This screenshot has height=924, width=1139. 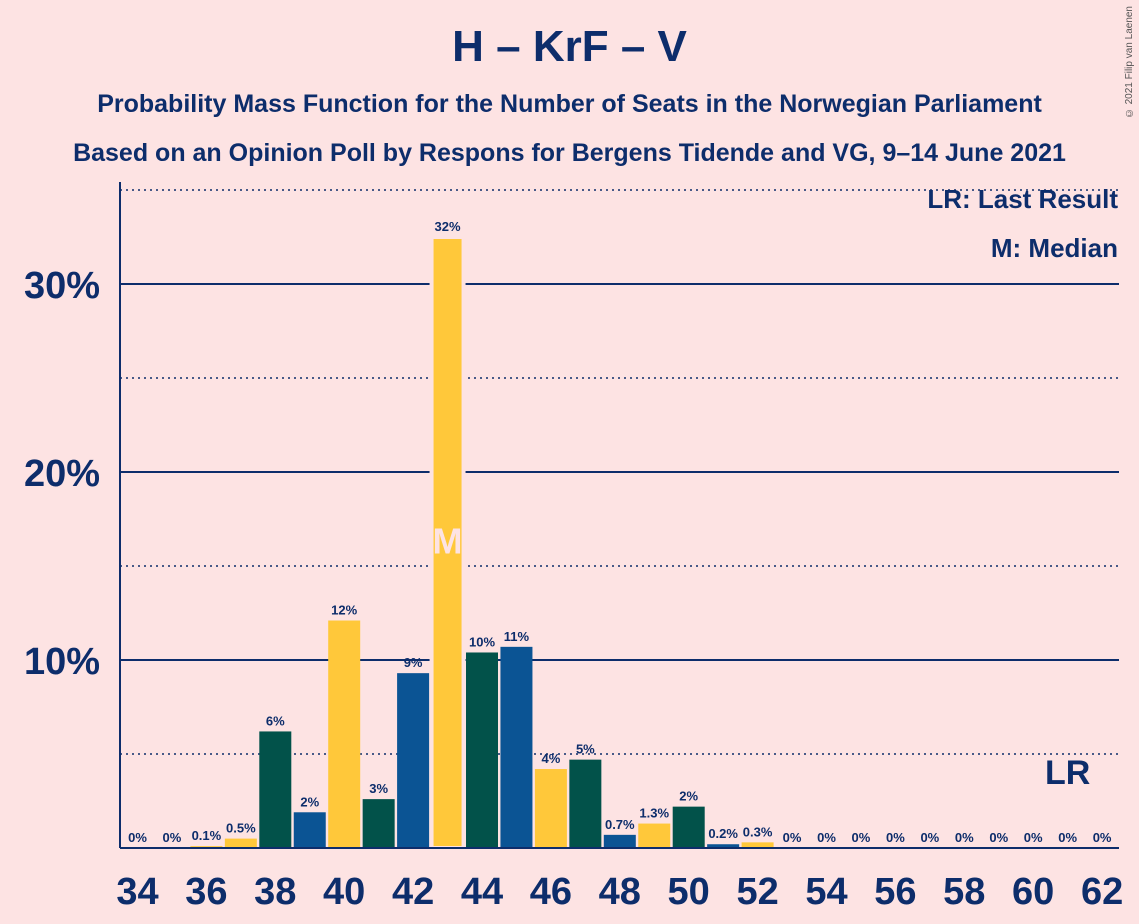 What do you see at coordinates (1033, 892) in the screenshot?
I see `x-tick-label: 60` at bounding box center [1033, 892].